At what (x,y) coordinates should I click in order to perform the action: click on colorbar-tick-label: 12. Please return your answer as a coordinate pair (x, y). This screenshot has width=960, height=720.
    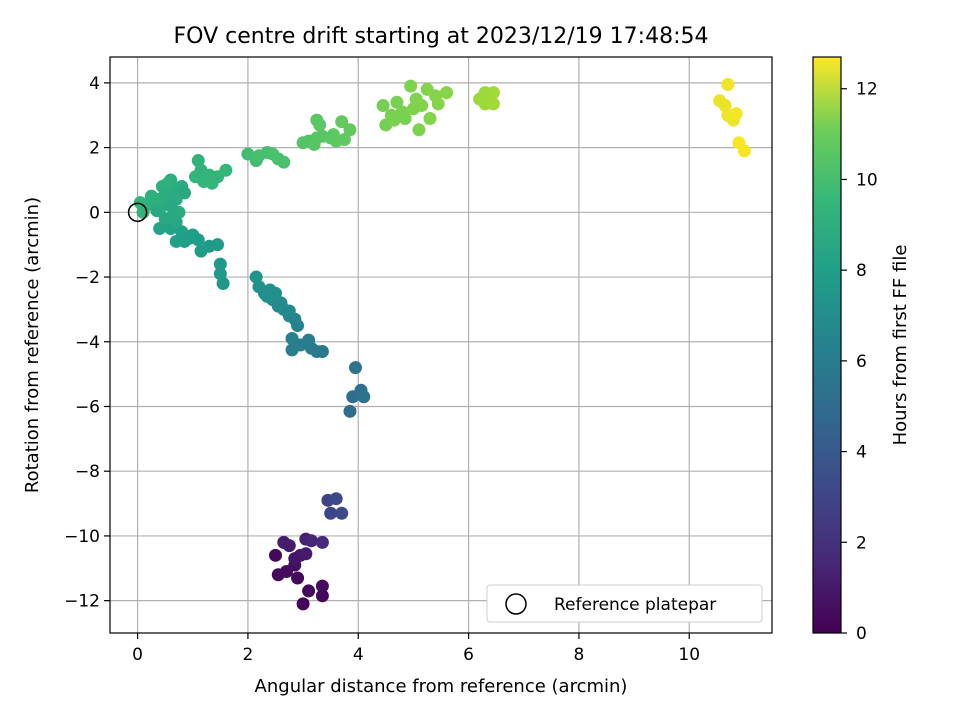
    Looking at the image, I should click on (867, 90).